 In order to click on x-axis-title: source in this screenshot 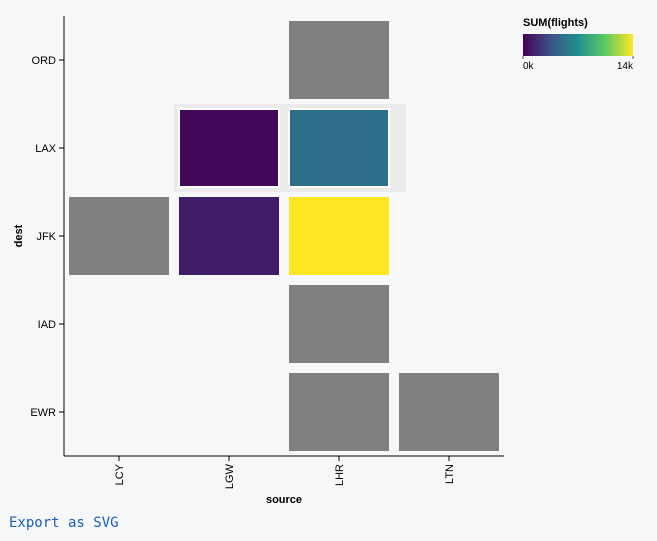, I will do `click(284, 500)`.